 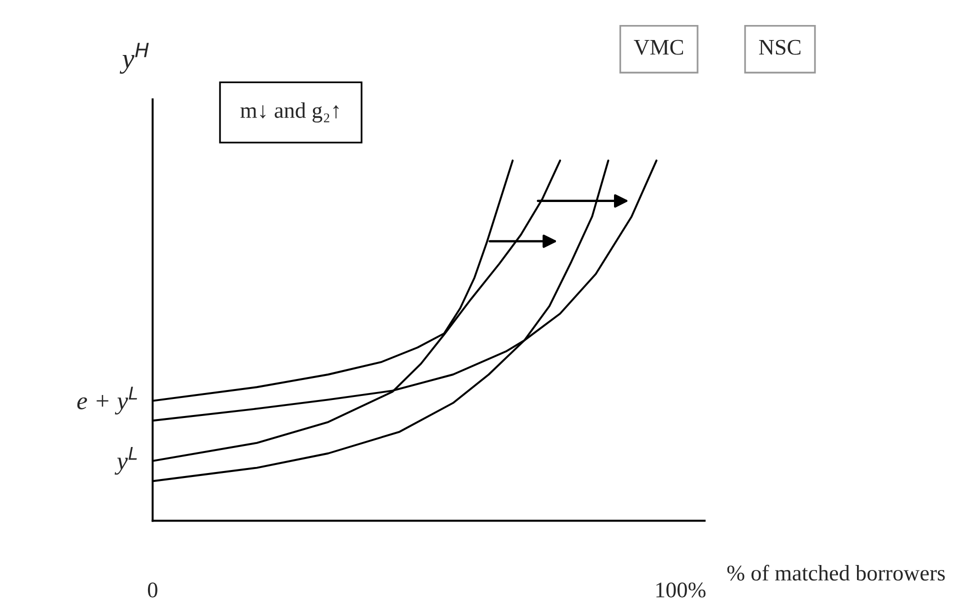 I want to click on x-axis-title: % of matched borrowers, so click(x=836, y=572).